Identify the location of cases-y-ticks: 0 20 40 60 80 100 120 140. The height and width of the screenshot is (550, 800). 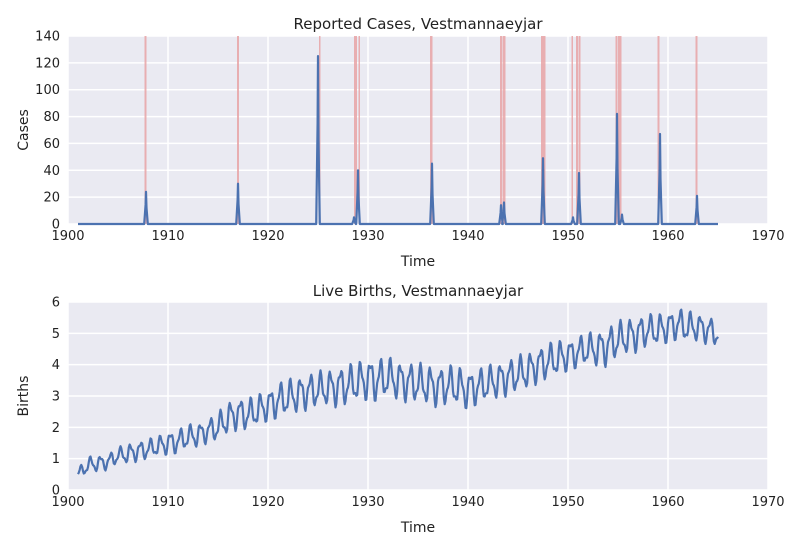
(47, 131).